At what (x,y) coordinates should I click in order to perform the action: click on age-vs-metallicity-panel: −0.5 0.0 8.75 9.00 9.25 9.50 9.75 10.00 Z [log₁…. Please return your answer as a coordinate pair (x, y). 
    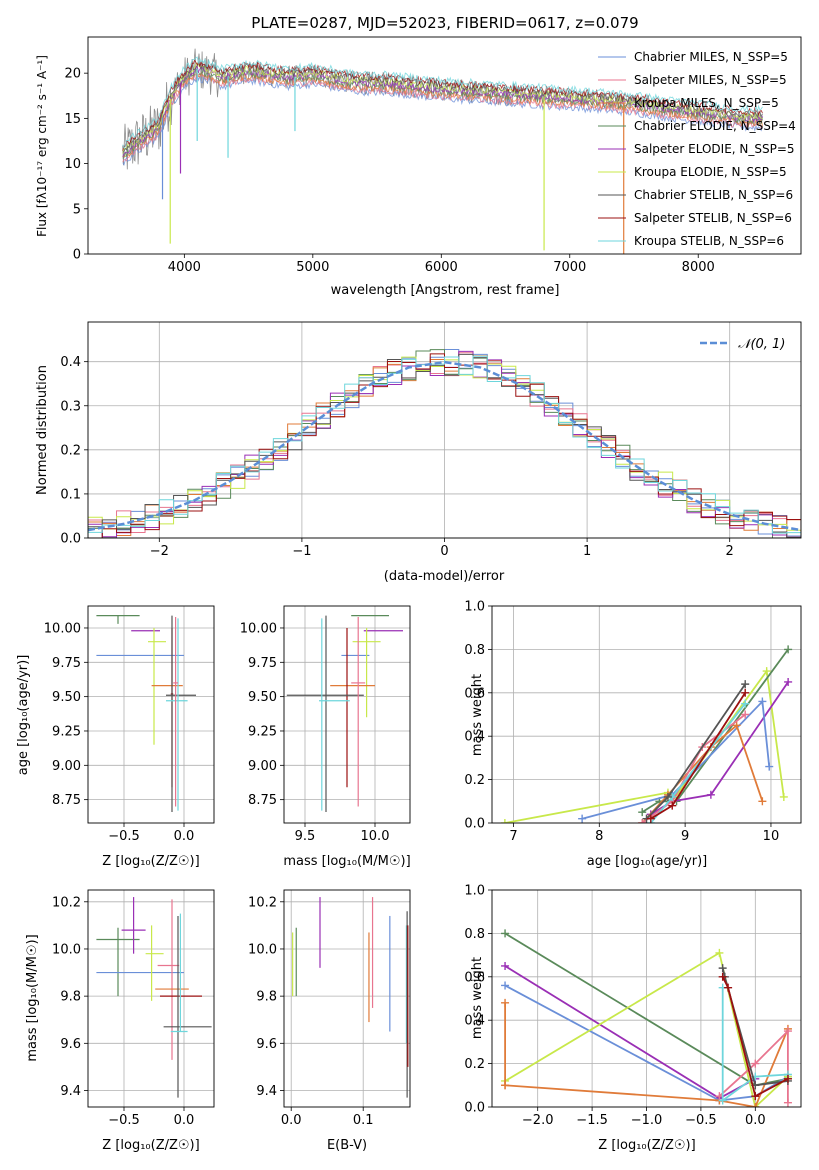
    Looking at the image, I should click on (115, 737).